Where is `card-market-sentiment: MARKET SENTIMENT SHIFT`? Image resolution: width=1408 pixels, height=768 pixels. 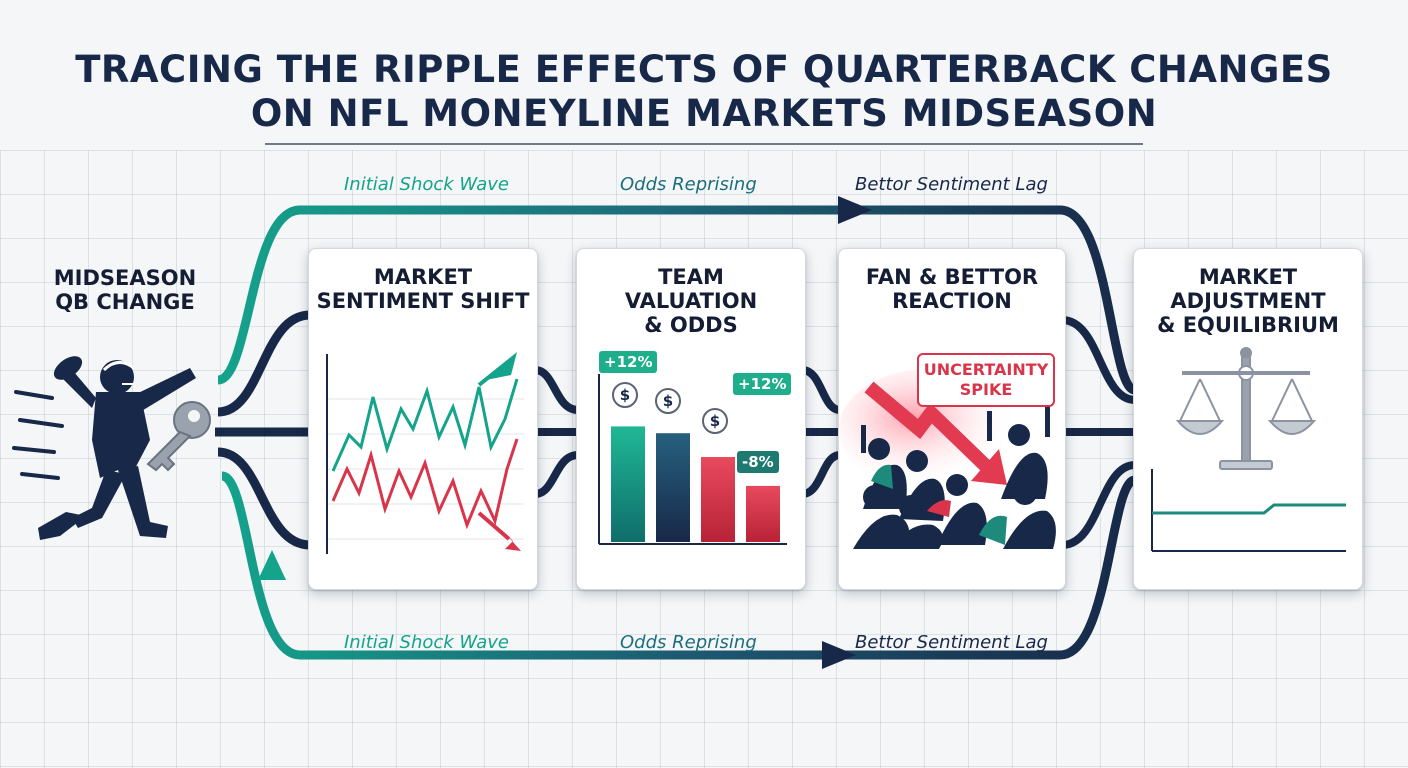
card-market-sentiment: MARKET SENTIMENT SHIFT is located at coordinates (423, 419).